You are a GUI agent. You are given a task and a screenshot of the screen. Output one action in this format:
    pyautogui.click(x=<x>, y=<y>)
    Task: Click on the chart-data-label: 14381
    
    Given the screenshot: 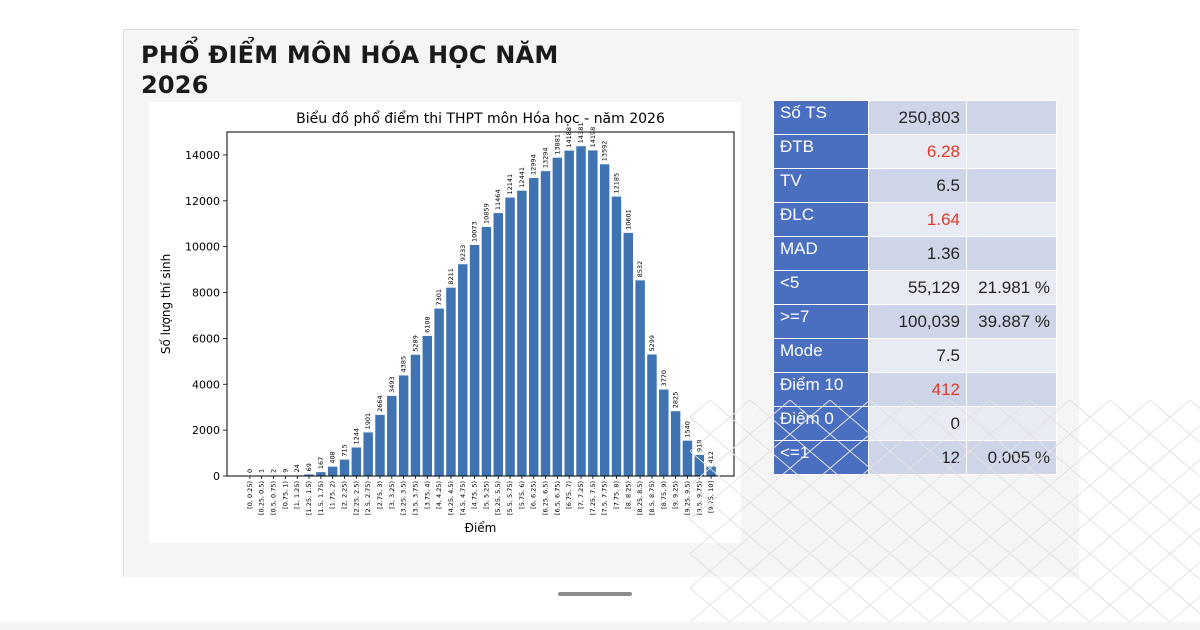 What is the action you would take?
    pyautogui.click(x=581, y=133)
    